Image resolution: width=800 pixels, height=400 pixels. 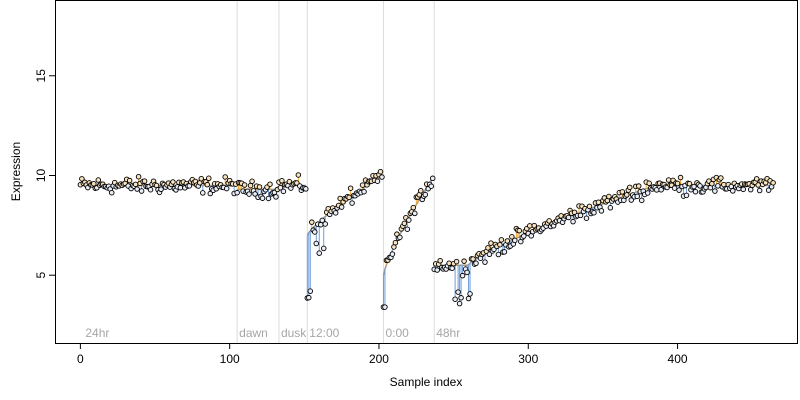 What do you see at coordinates (253, 333) in the screenshot?
I see `phase-label: dawn` at bounding box center [253, 333].